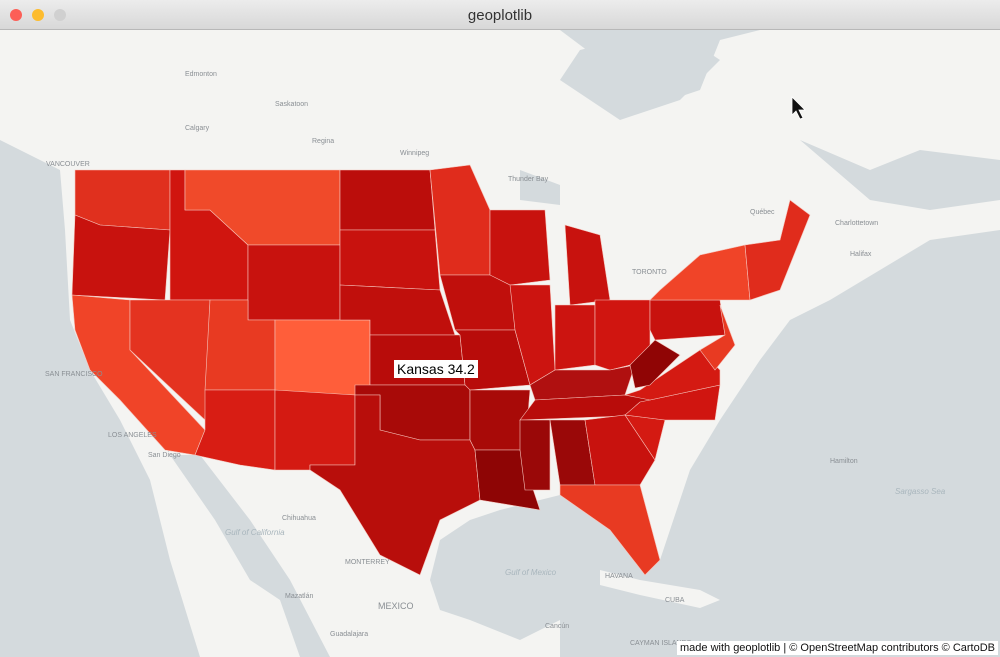 The width and height of the screenshot is (1000, 657). I want to click on place-label: VANCOUVER, so click(68, 164).